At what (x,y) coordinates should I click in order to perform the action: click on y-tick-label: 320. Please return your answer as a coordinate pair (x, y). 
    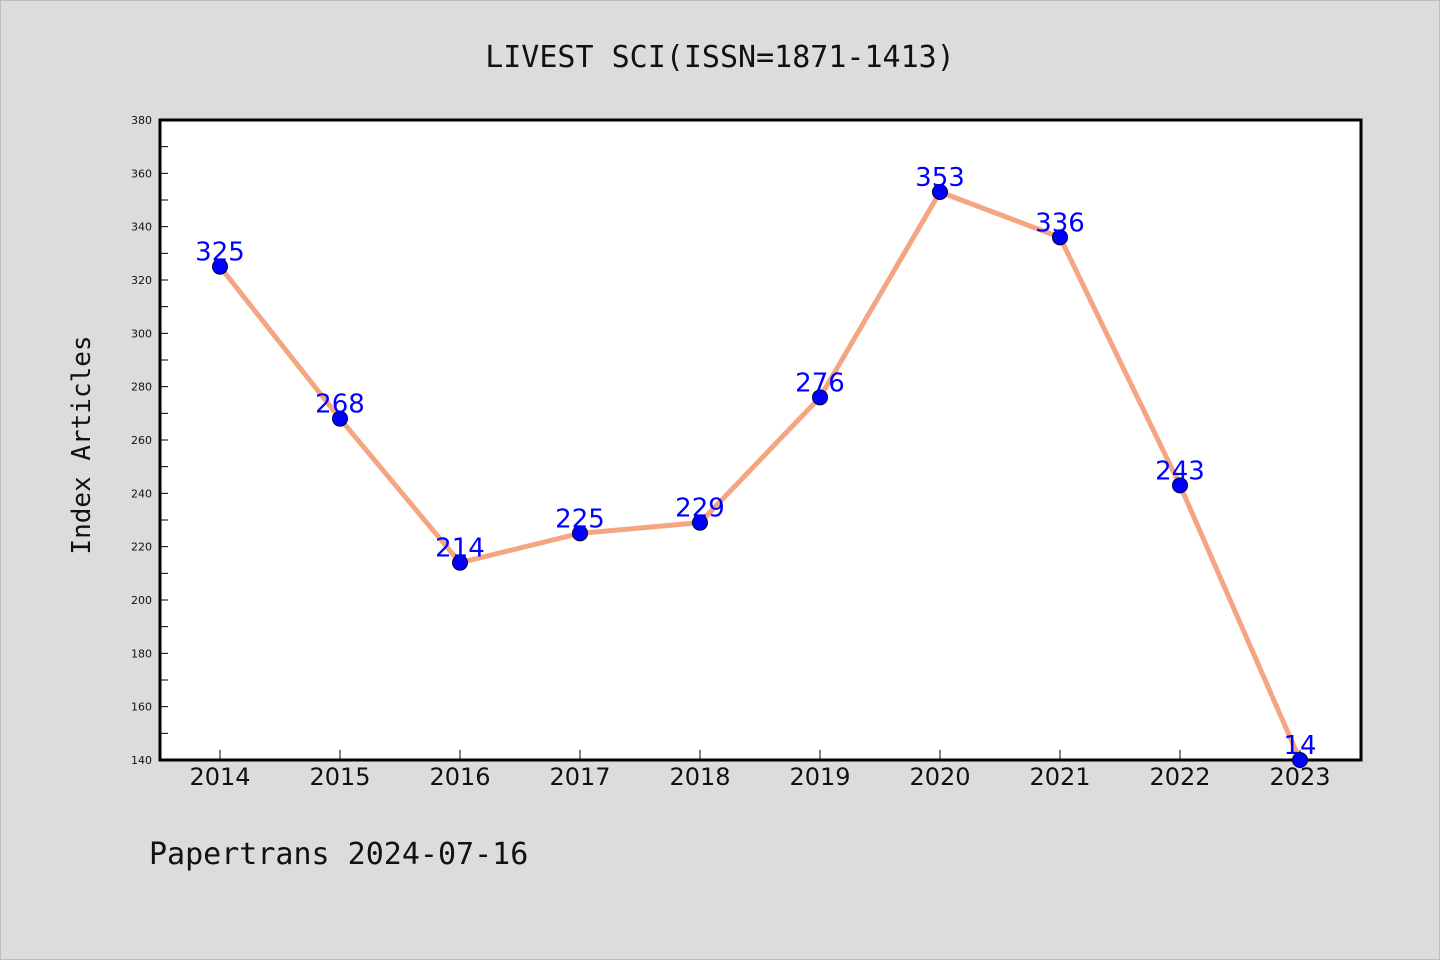
    Looking at the image, I should click on (141, 280).